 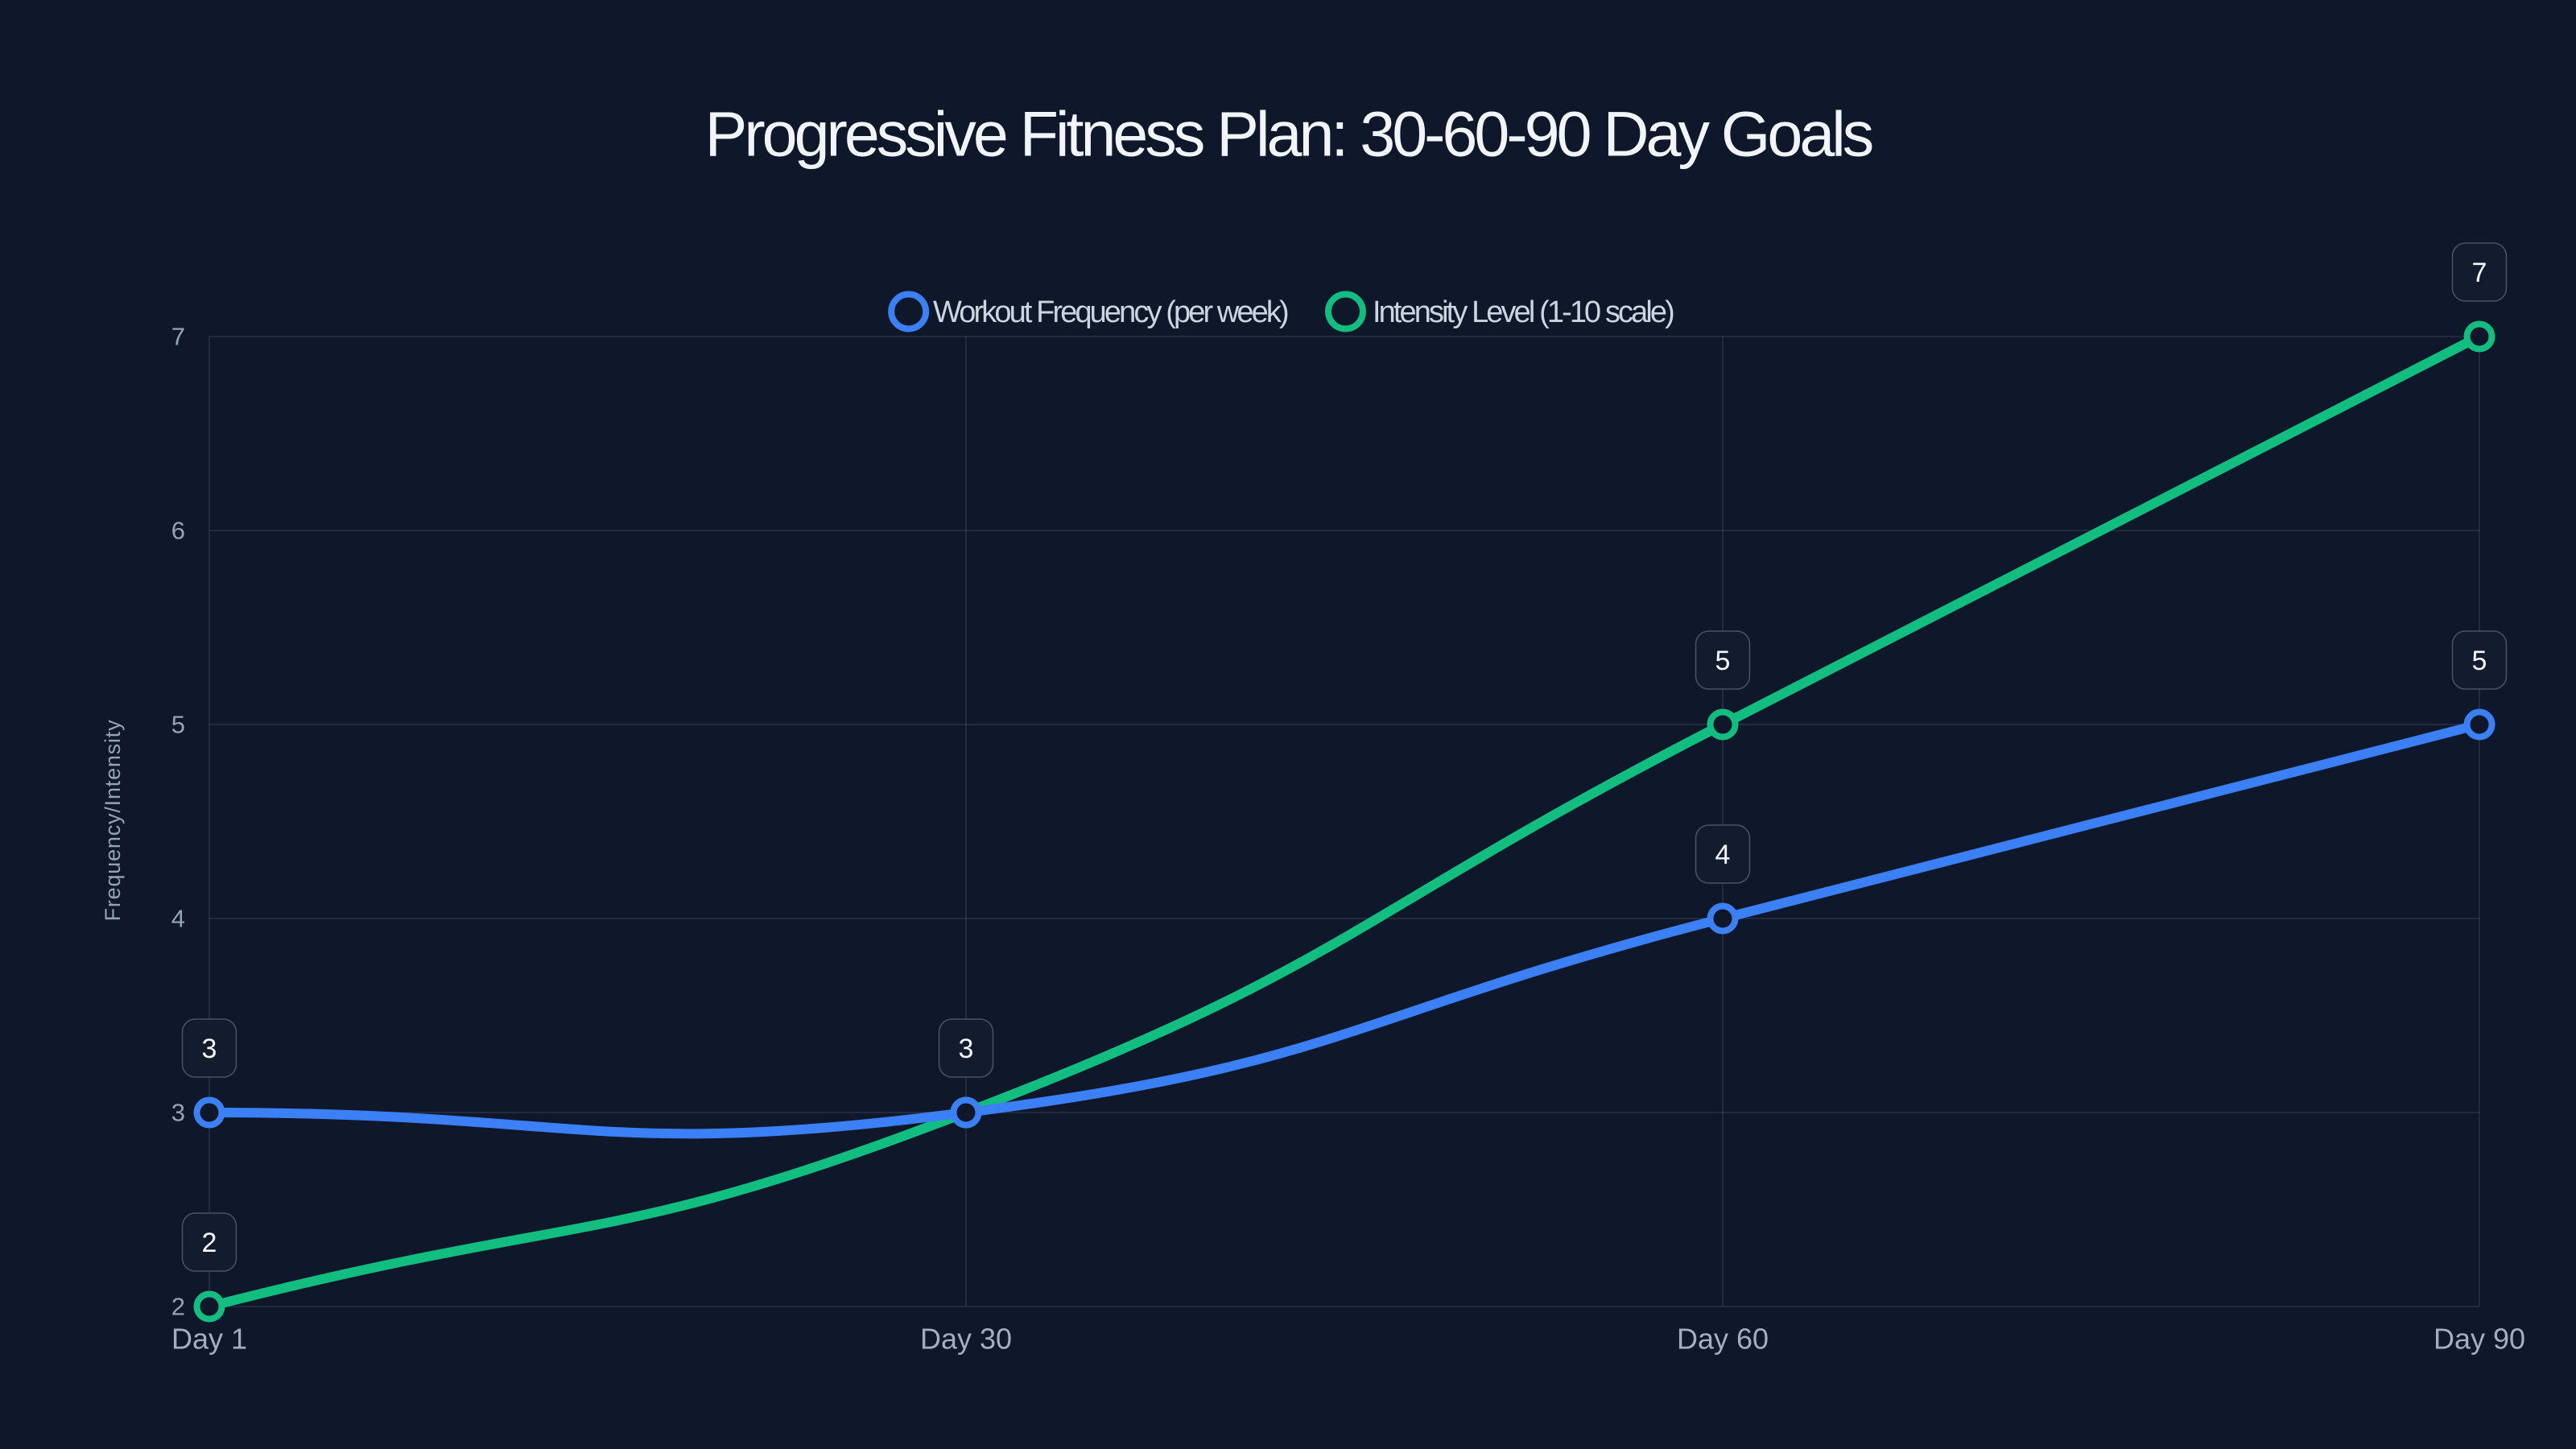 What do you see at coordinates (1723, 1339) in the screenshot?
I see `svg-text: Day 60` at bounding box center [1723, 1339].